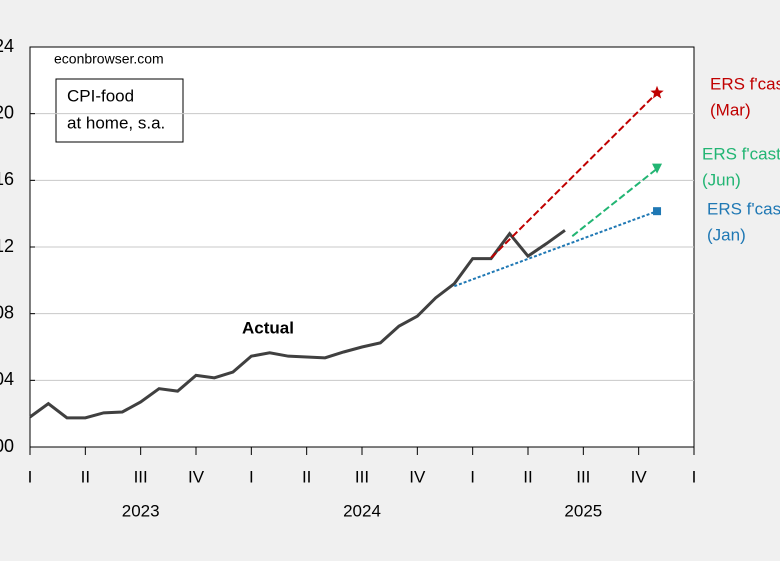 Image resolution: width=780 pixels, height=561 pixels. Describe the element at coordinates (7, 46) in the screenshot. I see `y-tick-label: 324` at that location.